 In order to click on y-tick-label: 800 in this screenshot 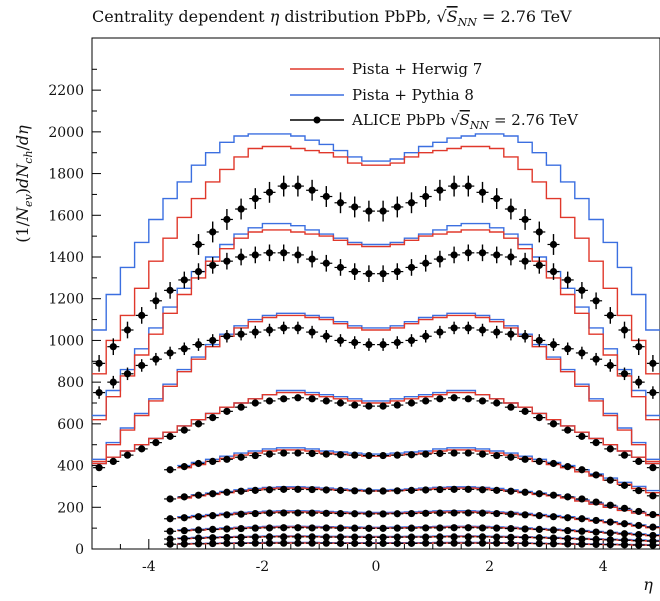, I will do `click(70, 383)`.